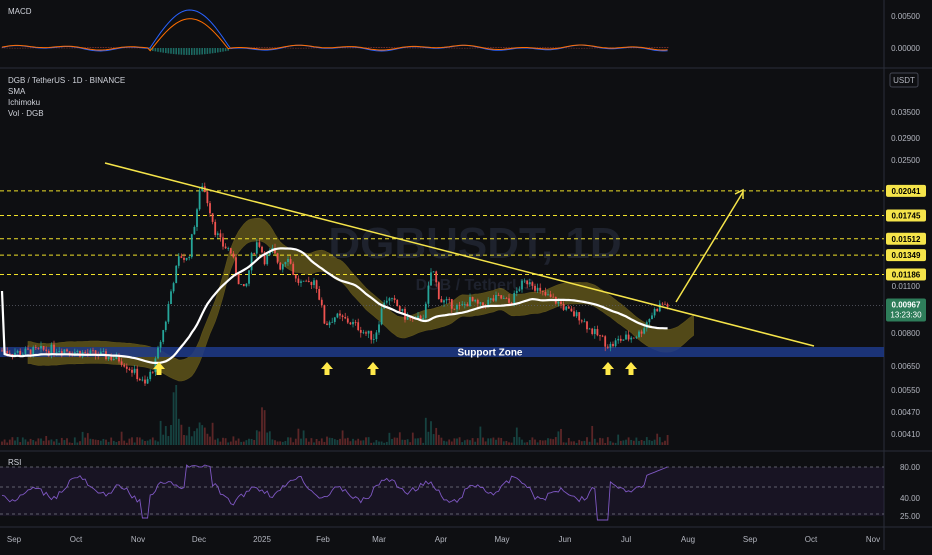  I want to click on price-tick-label: 0.02500, so click(905, 160).